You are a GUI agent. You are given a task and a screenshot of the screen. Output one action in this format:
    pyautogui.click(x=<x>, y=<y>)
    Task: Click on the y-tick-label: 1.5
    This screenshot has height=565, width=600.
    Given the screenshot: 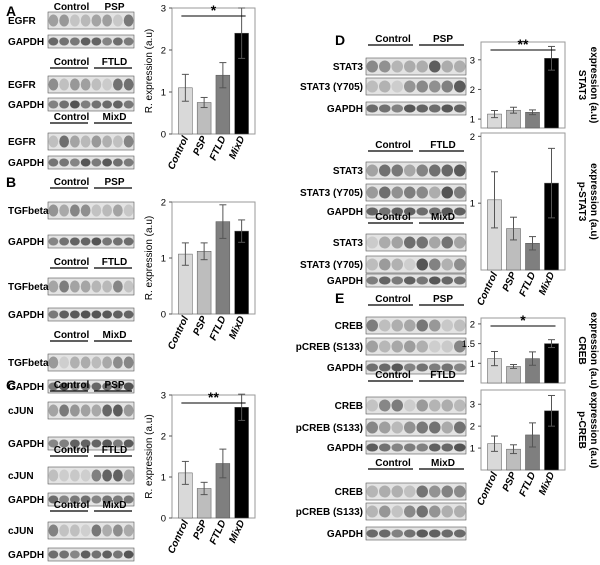 What is the action you would take?
    pyautogui.click(x=468, y=344)
    